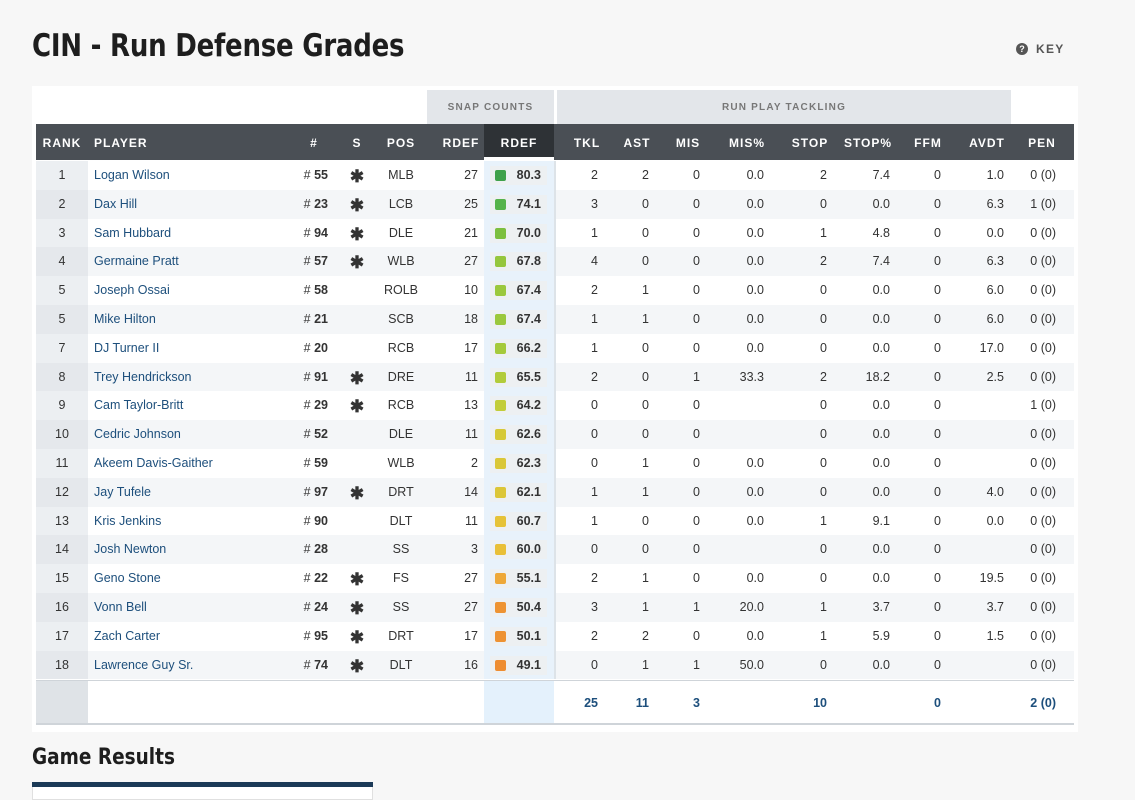 The image size is (1135, 800). What do you see at coordinates (881, 261) in the screenshot?
I see `stop-pct-cell: 7.4` at bounding box center [881, 261].